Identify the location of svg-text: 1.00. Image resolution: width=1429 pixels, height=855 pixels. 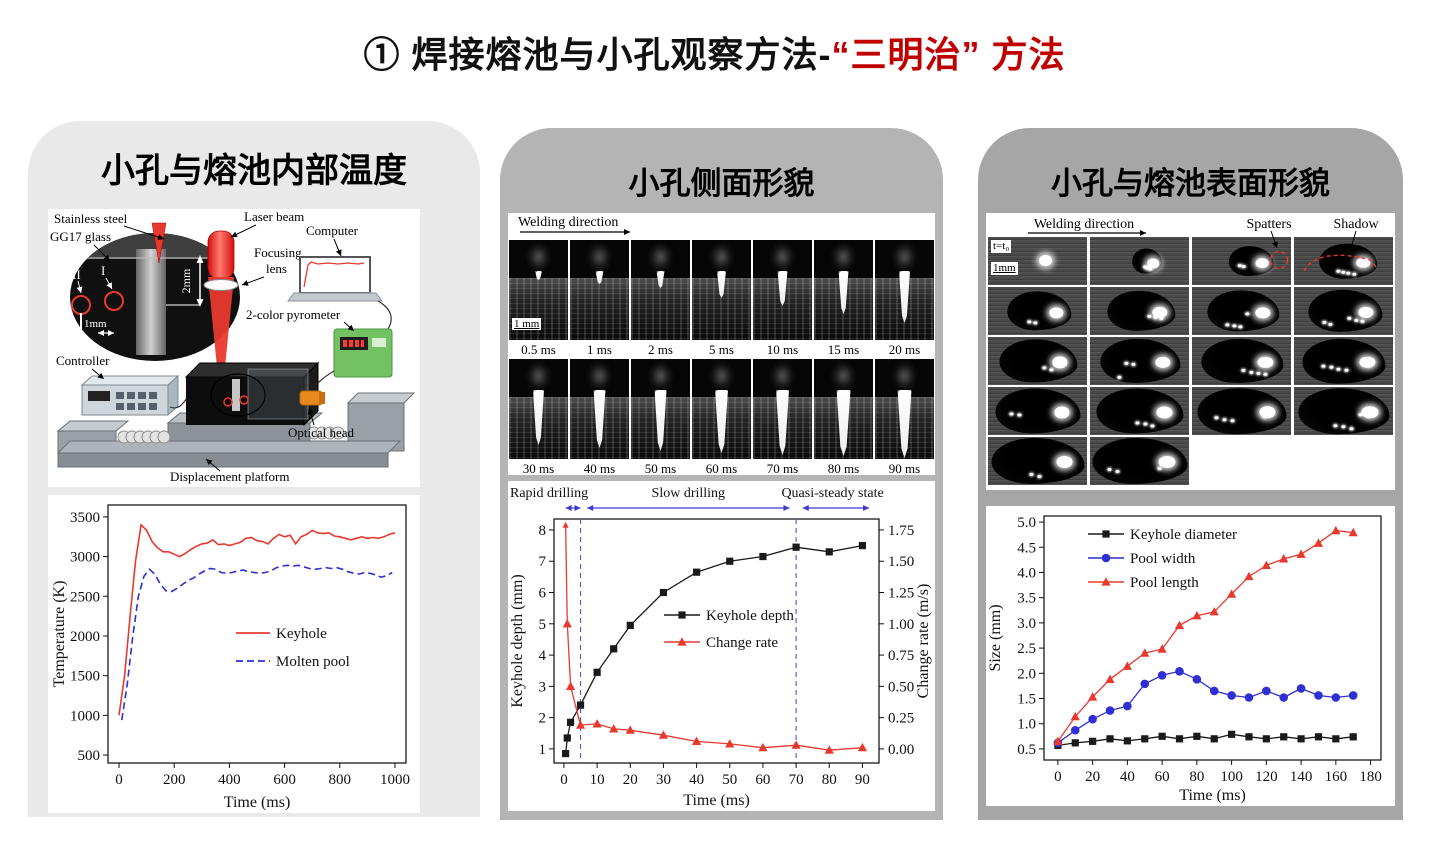
(901, 625).